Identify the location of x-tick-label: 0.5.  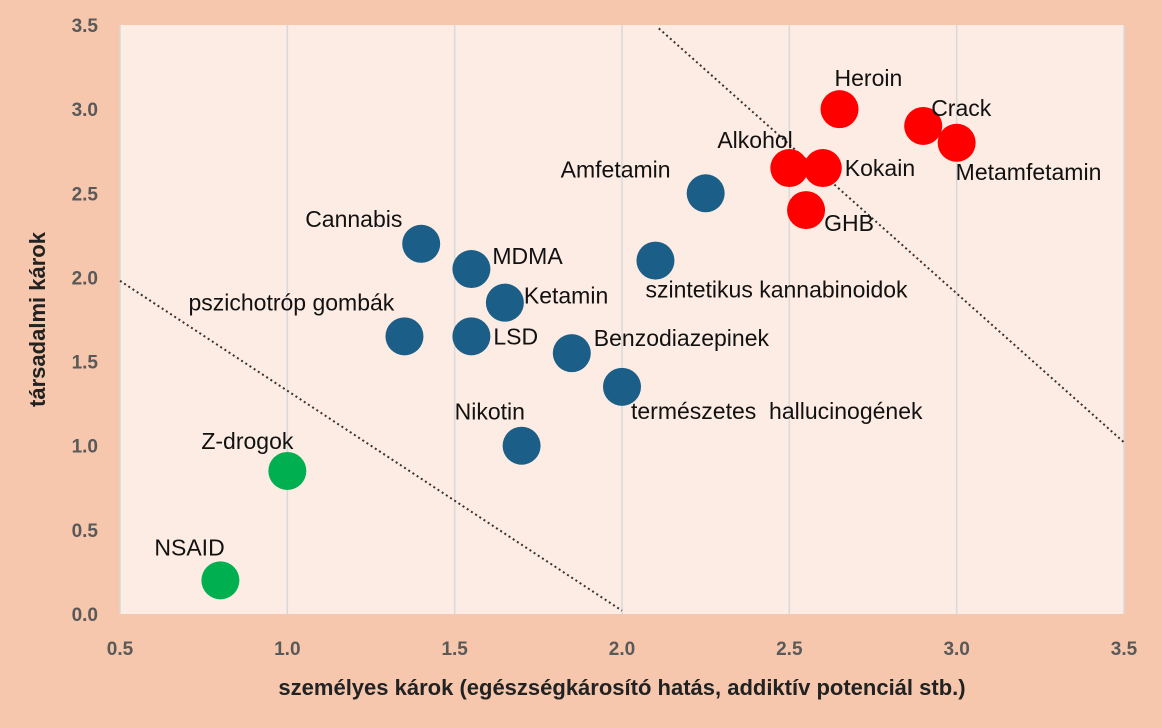
(120, 649).